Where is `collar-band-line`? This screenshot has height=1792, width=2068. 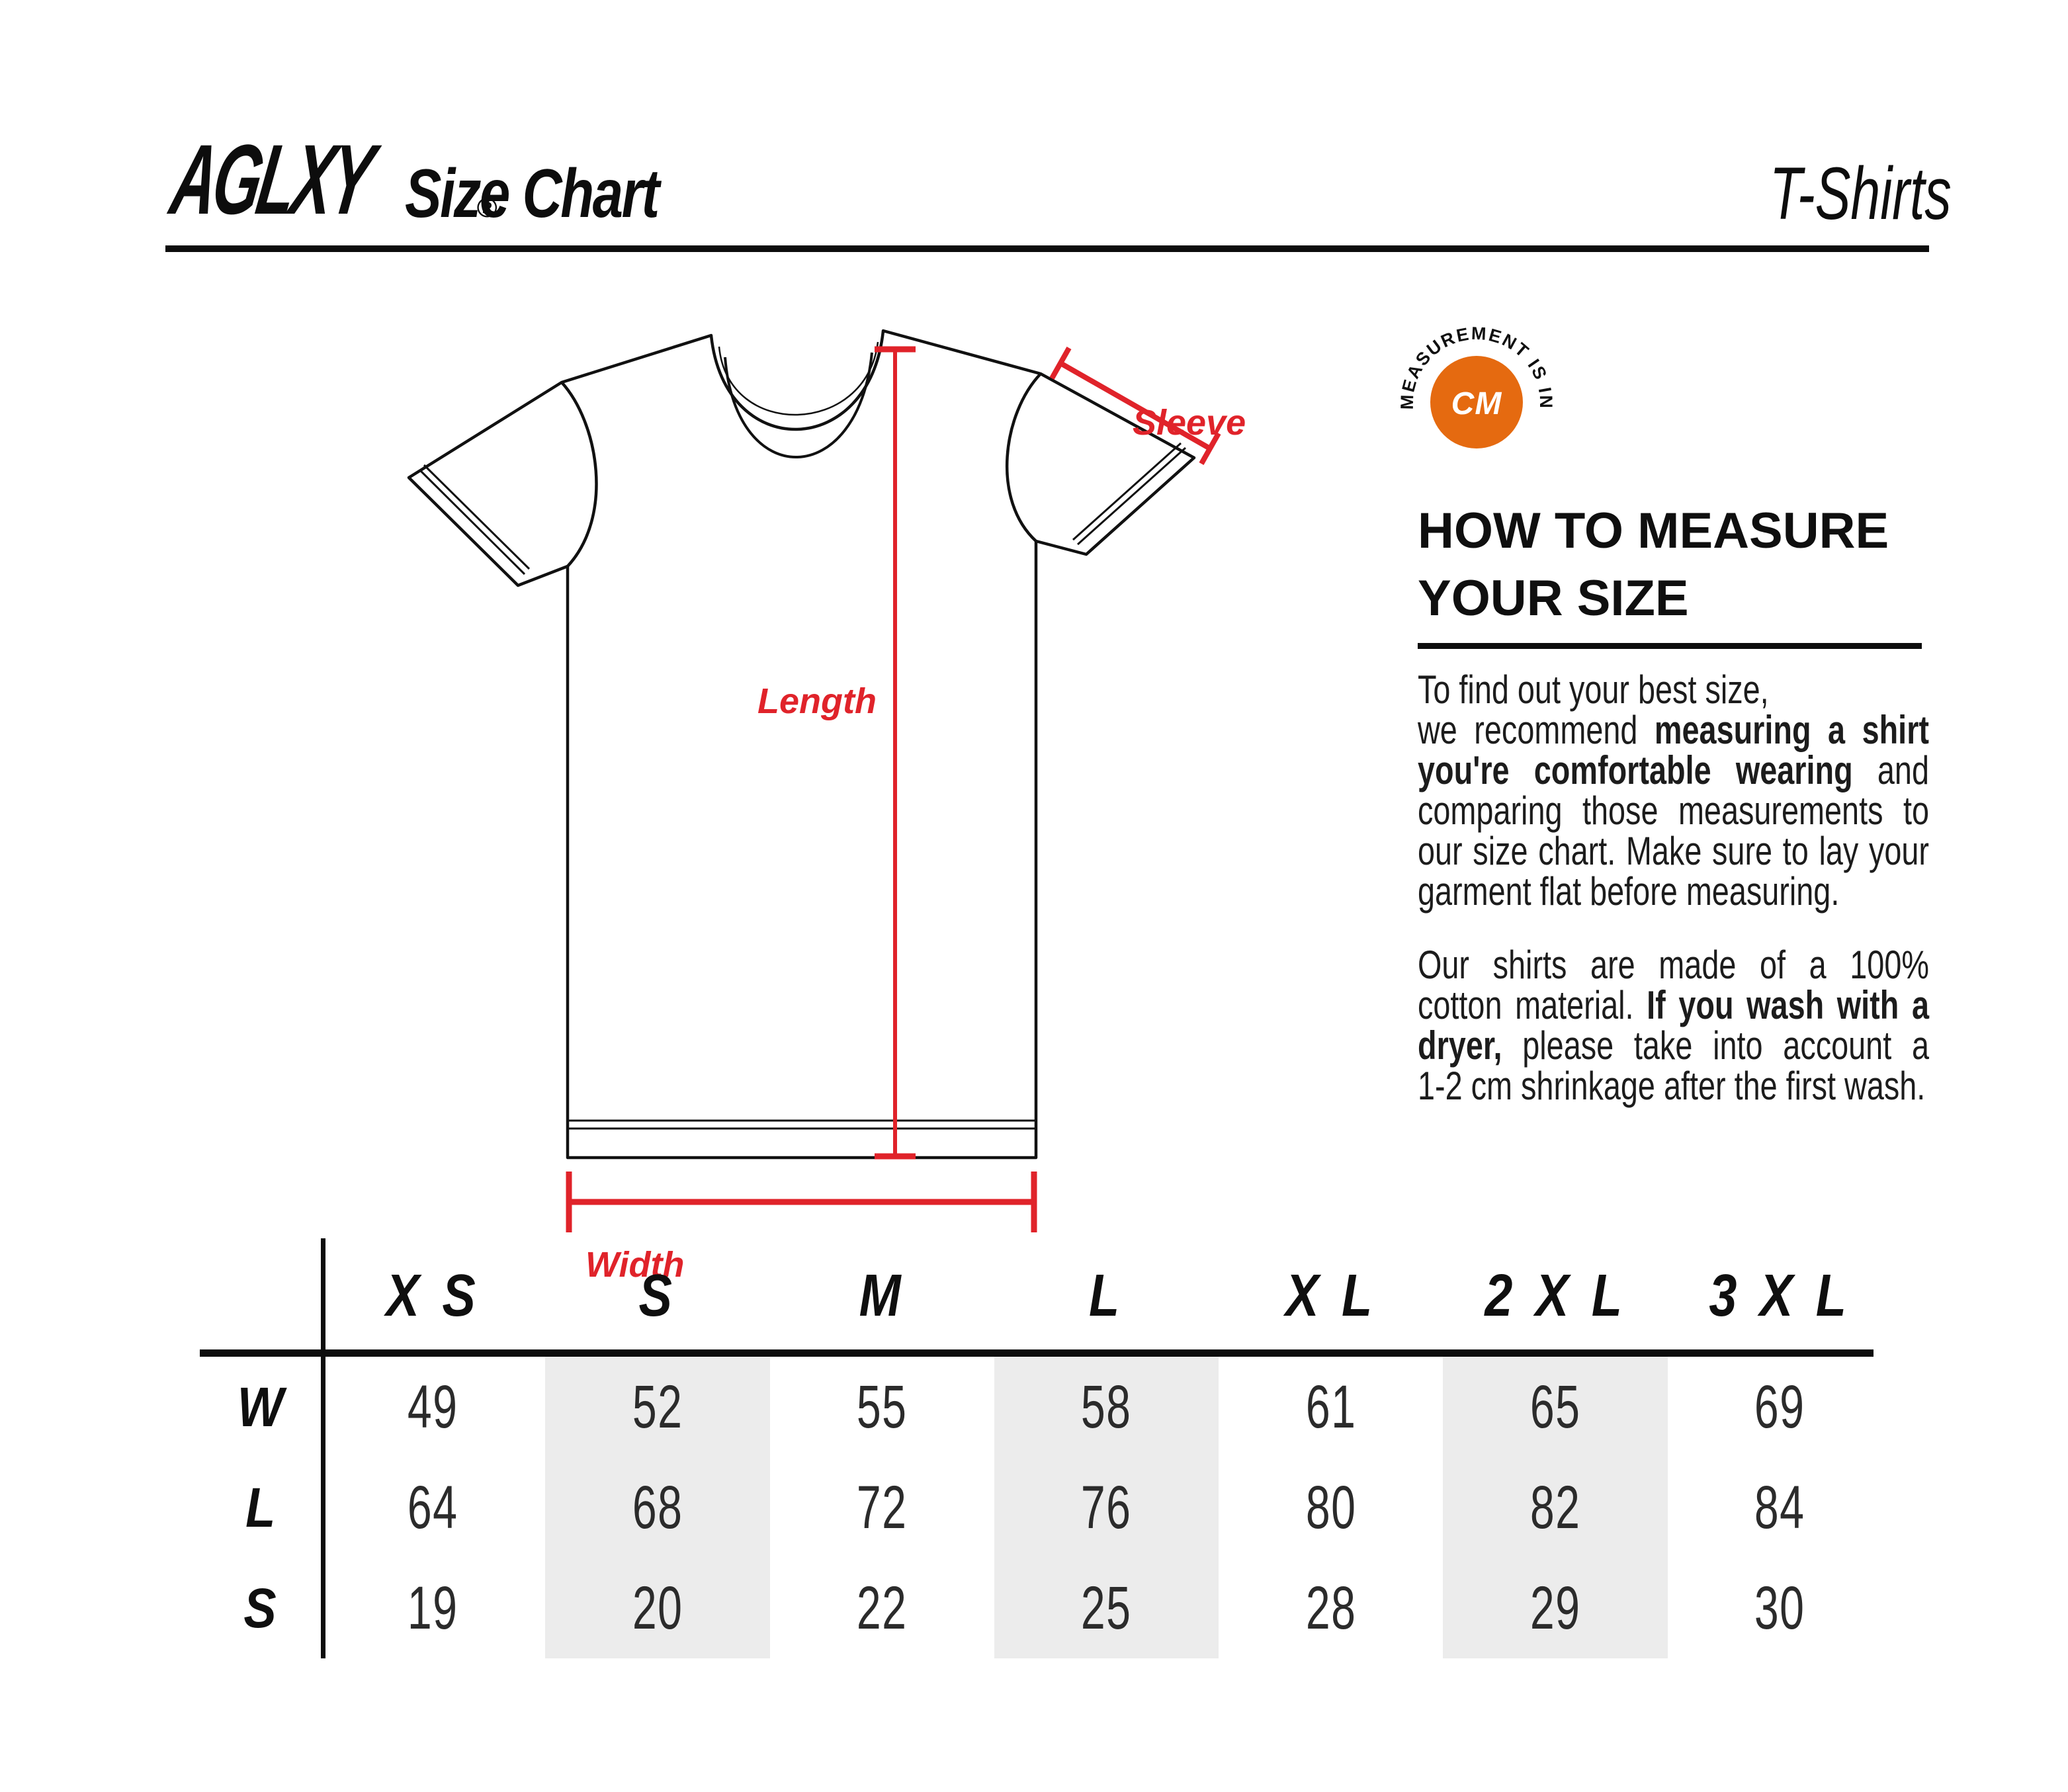 collar-band-line is located at coordinates (798, 405).